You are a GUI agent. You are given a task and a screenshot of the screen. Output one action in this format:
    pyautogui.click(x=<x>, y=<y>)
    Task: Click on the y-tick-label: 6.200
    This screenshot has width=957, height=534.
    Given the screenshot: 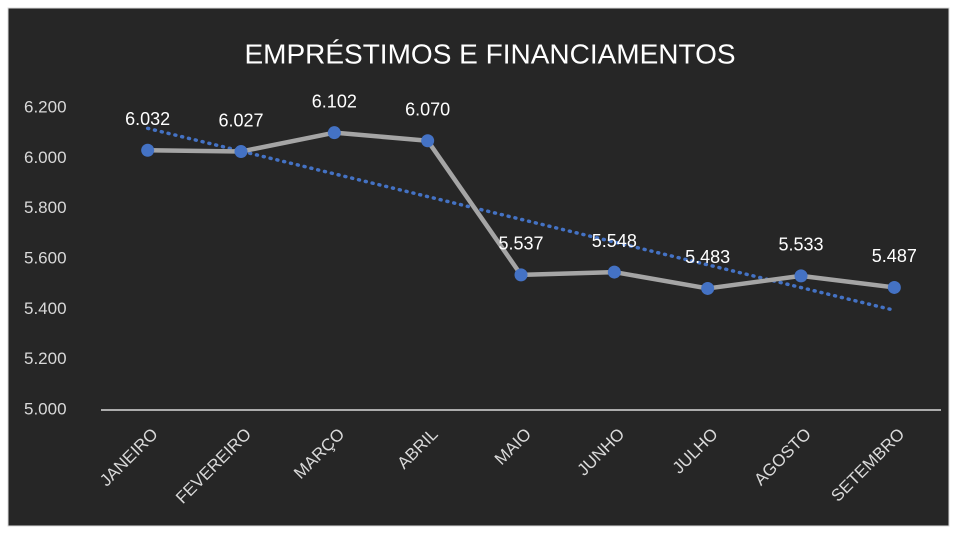 What is the action you would take?
    pyautogui.click(x=45, y=106)
    